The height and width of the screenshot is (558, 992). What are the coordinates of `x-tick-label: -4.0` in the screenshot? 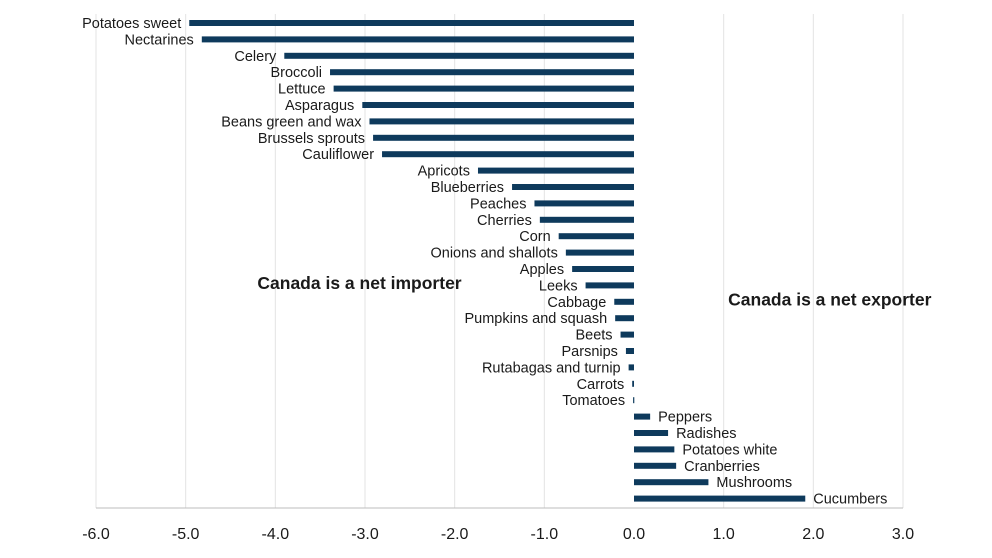 It's located at (276, 534).